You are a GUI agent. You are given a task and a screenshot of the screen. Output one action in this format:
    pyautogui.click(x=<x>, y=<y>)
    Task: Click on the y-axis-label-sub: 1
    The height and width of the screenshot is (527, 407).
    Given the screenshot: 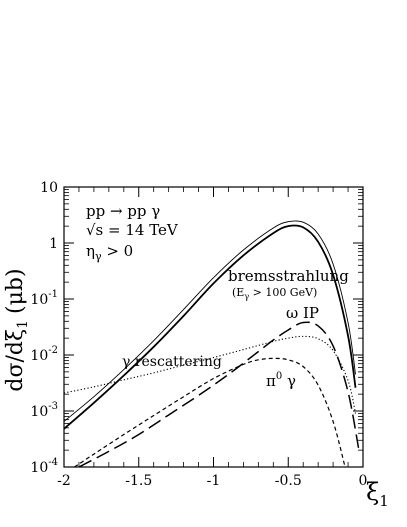 What is the action you would take?
    pyautogui.click(x=23, y=324)
    